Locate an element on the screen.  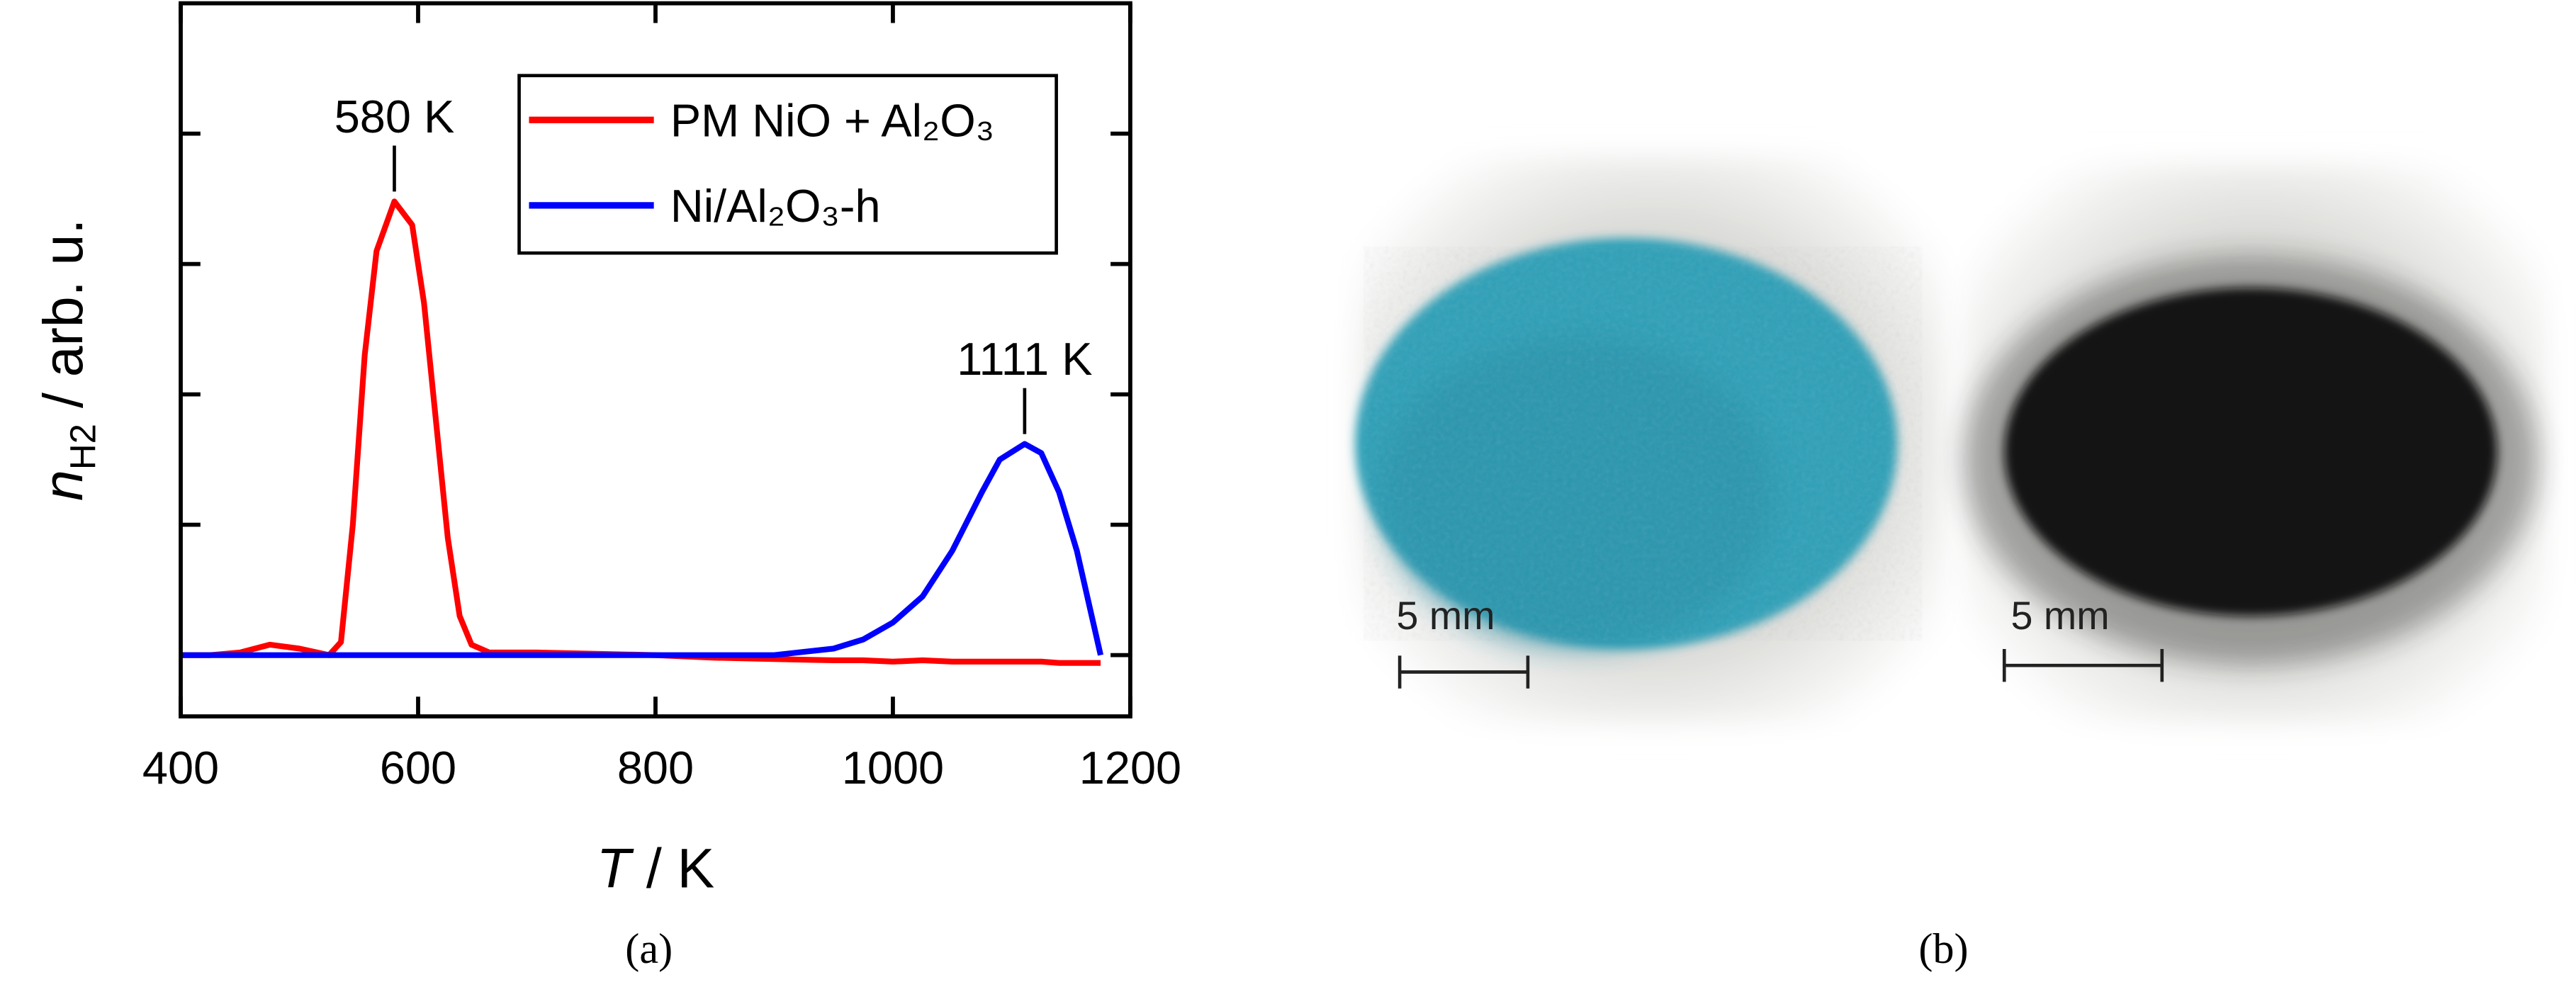
data-line is located at coordinates (642, 549).